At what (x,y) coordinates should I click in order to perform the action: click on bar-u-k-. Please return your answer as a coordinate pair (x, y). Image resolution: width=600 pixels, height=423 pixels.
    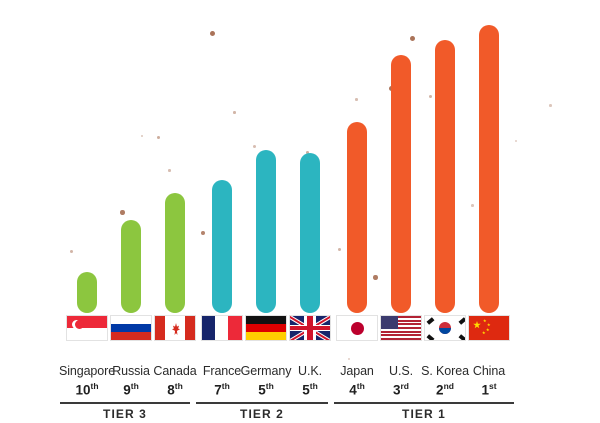
    Looking at the image, I should click on (310, 233).